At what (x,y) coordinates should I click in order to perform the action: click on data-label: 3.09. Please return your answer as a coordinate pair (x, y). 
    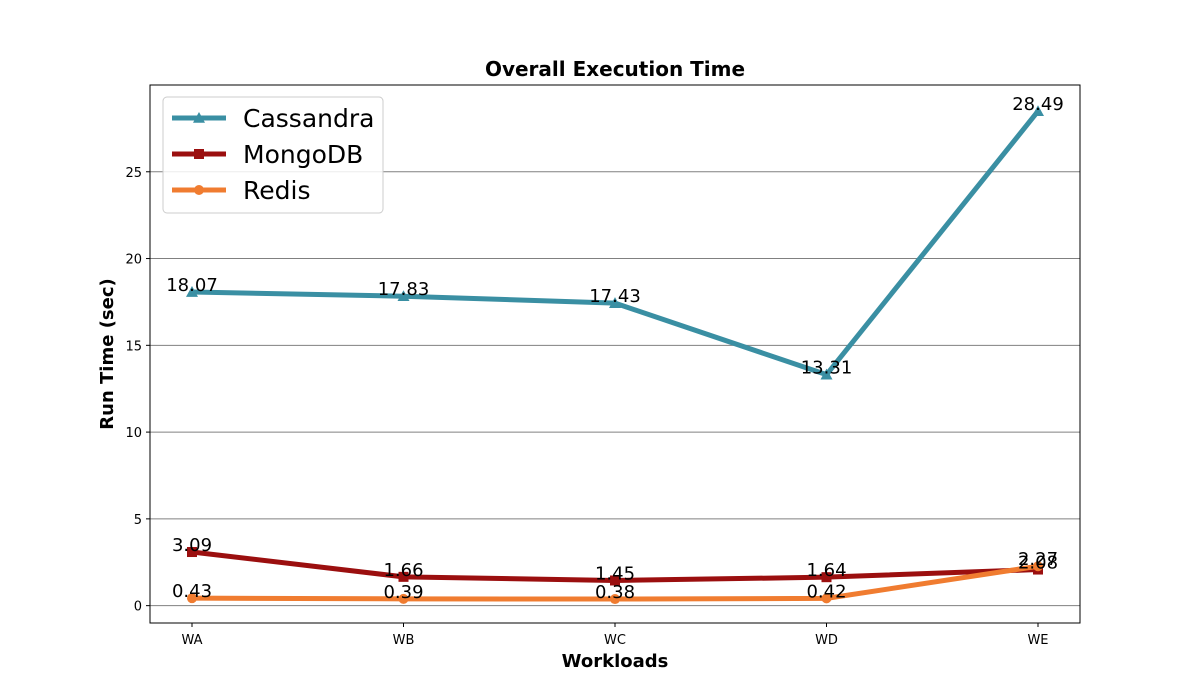
    Looking at the image, I should click on (192, 545).